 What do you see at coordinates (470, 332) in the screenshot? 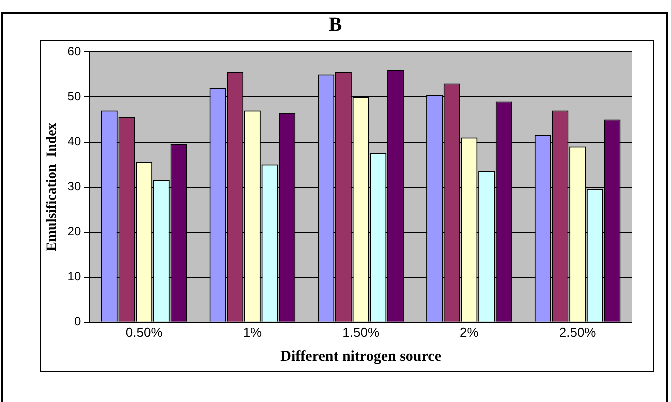
I see `x-tick-label: 2%` at bounding box center [470, 332].